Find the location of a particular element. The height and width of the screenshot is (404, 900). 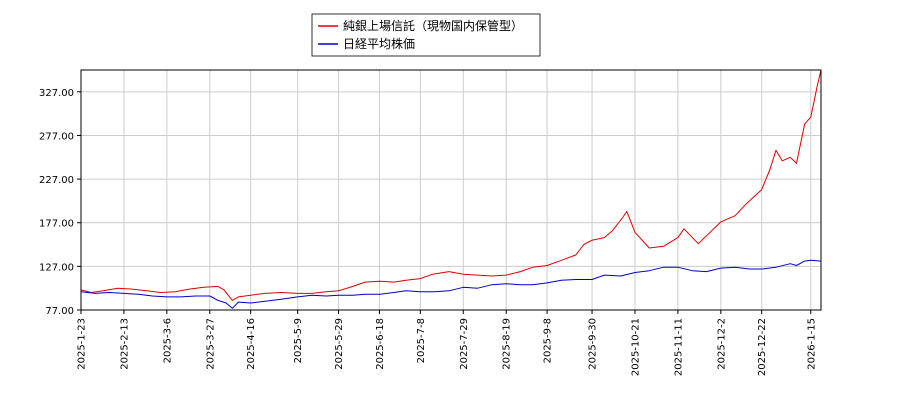

y-tick-label: 227.00 is located at coordinates (56, 180).